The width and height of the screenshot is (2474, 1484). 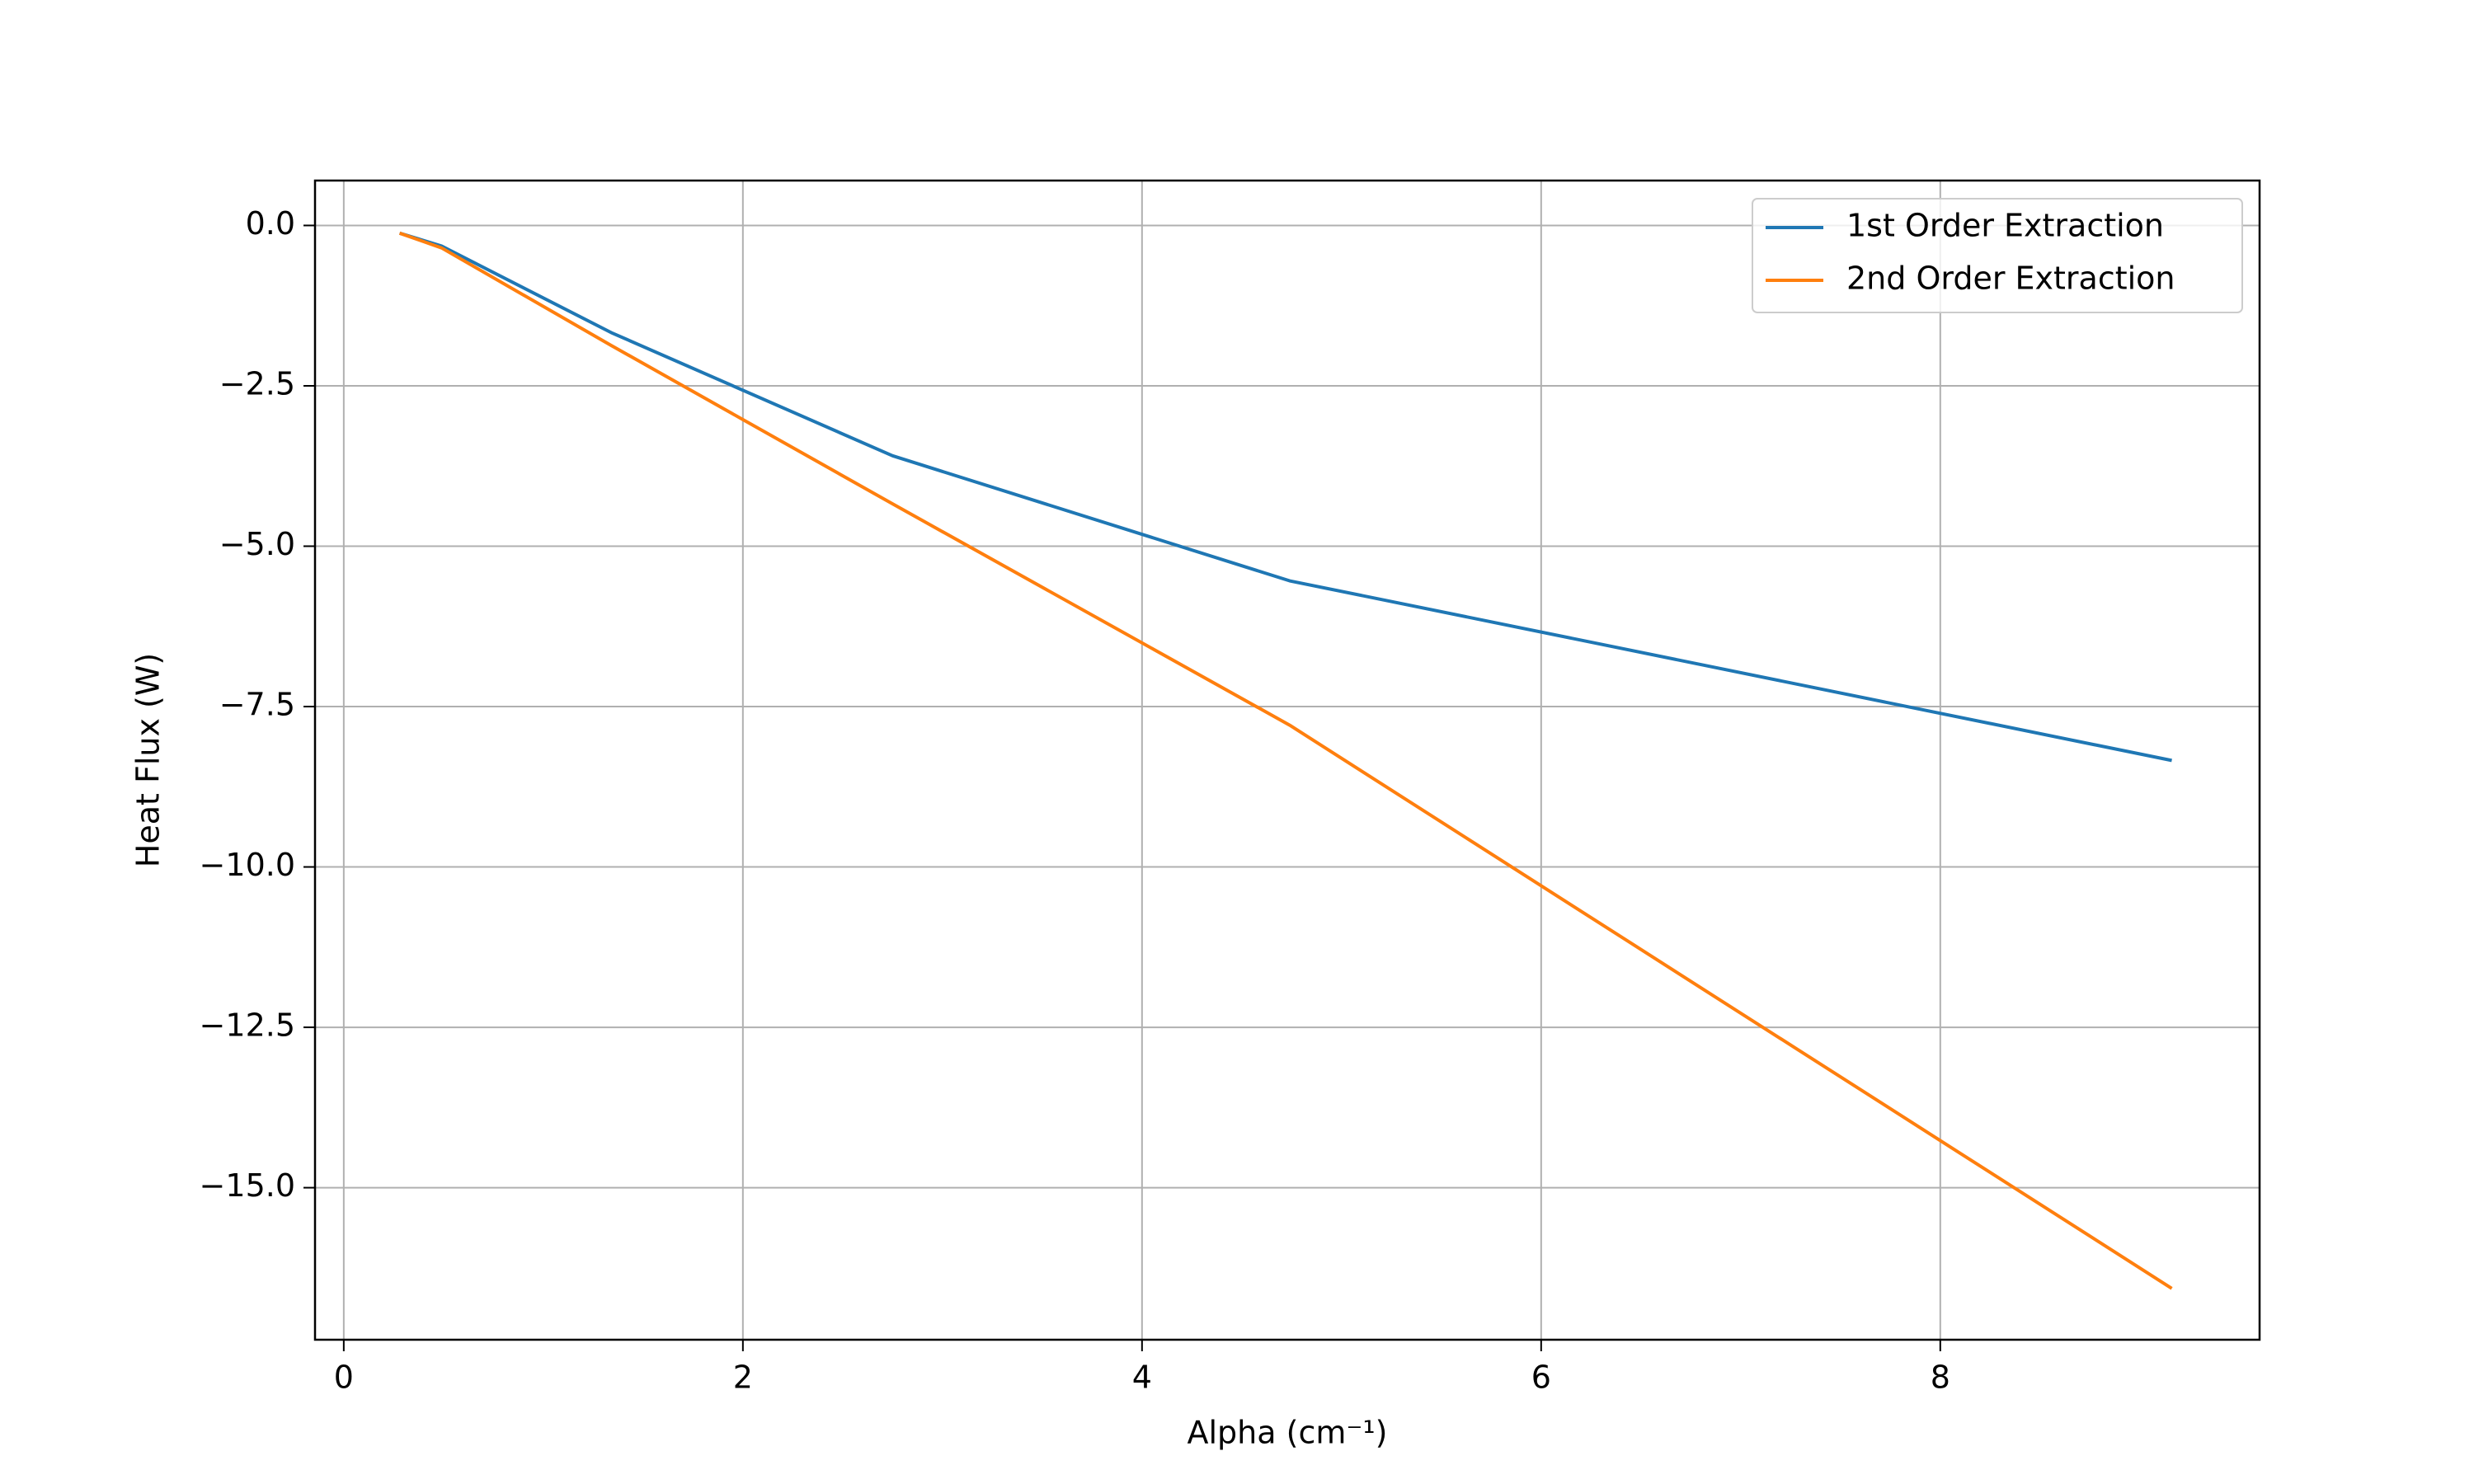 What do you see at coordinates (257, 705) in the screenshot?
I see `y-tick-label: −7.5` at bounding box center [257, 705].